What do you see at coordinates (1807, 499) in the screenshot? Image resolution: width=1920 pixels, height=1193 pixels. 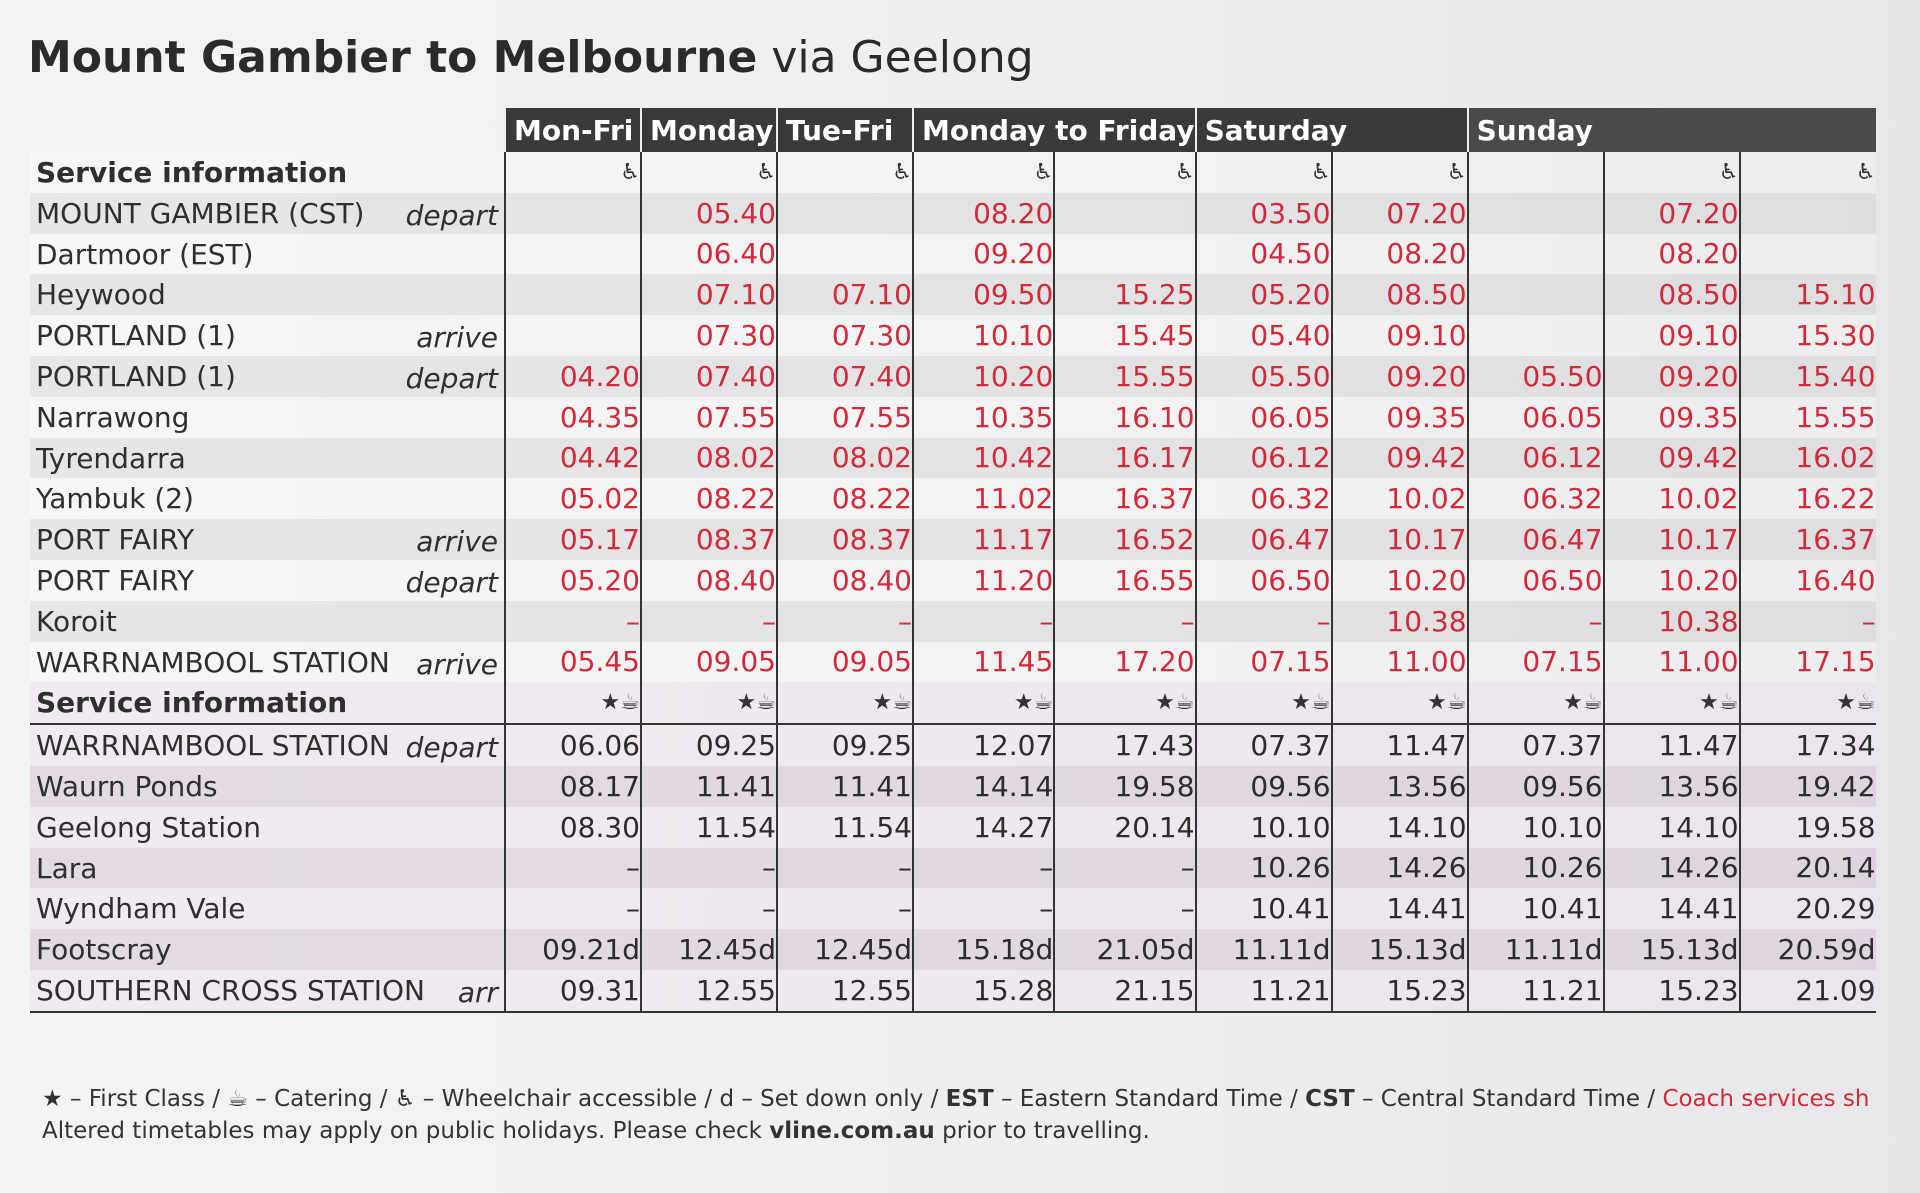 I see `time-cell: 16.22` at bounding box center [1807, 499].